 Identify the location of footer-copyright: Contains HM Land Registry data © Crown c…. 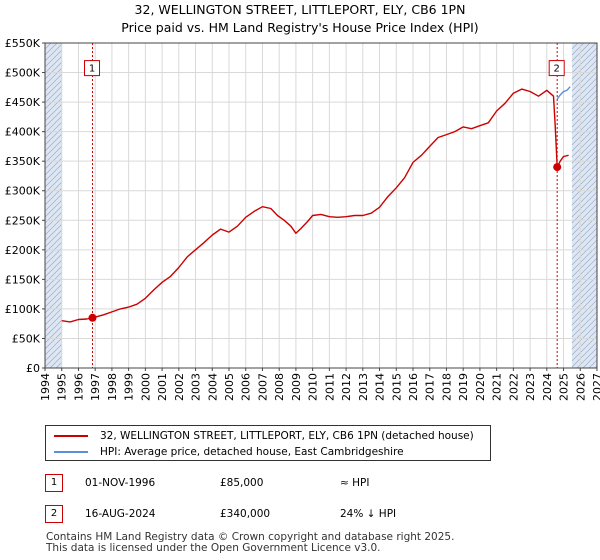
(250, 537).